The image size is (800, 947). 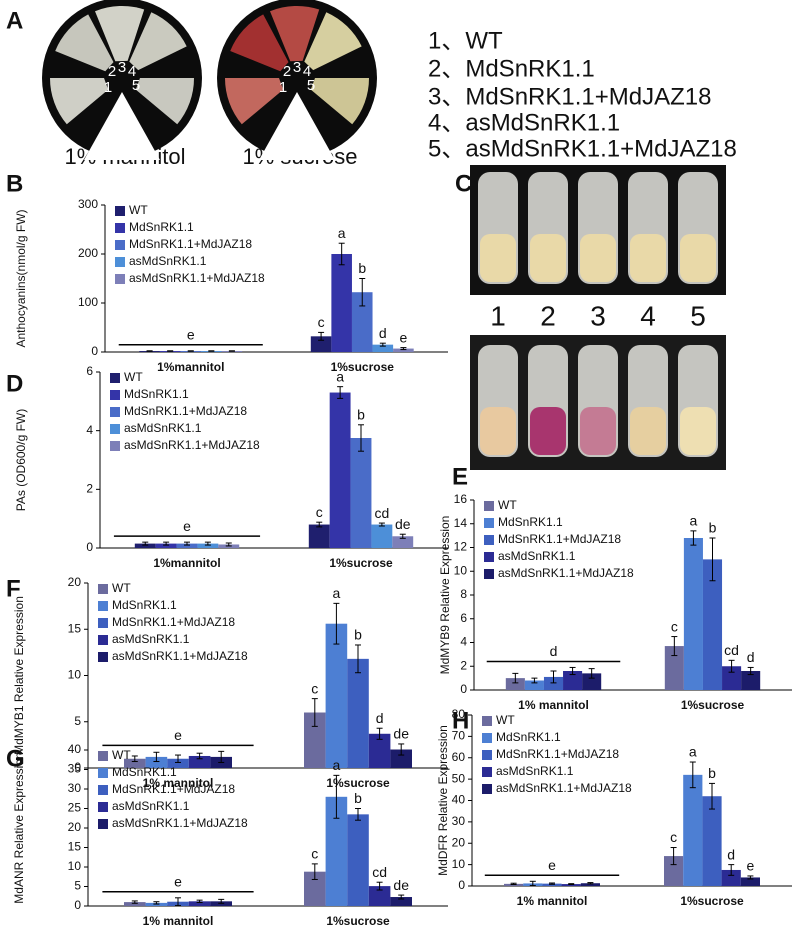 What do you see at coordinates (403, 524) in the screenshot?
I see `significance-letter: de` at bounding box center [403, 524].